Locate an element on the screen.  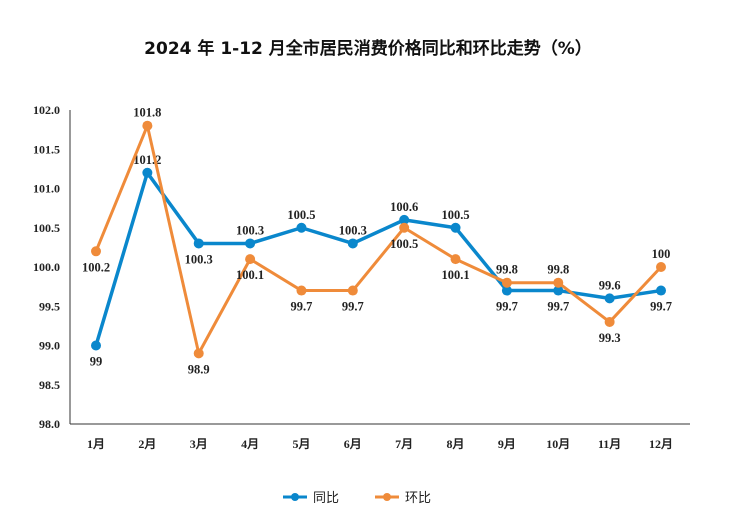
y-tick-label: 98.5 is located at coordinates (49, 385).